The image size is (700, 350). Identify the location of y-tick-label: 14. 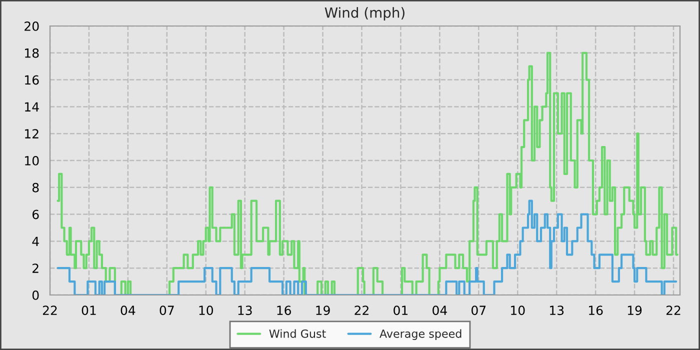
(32, 107).